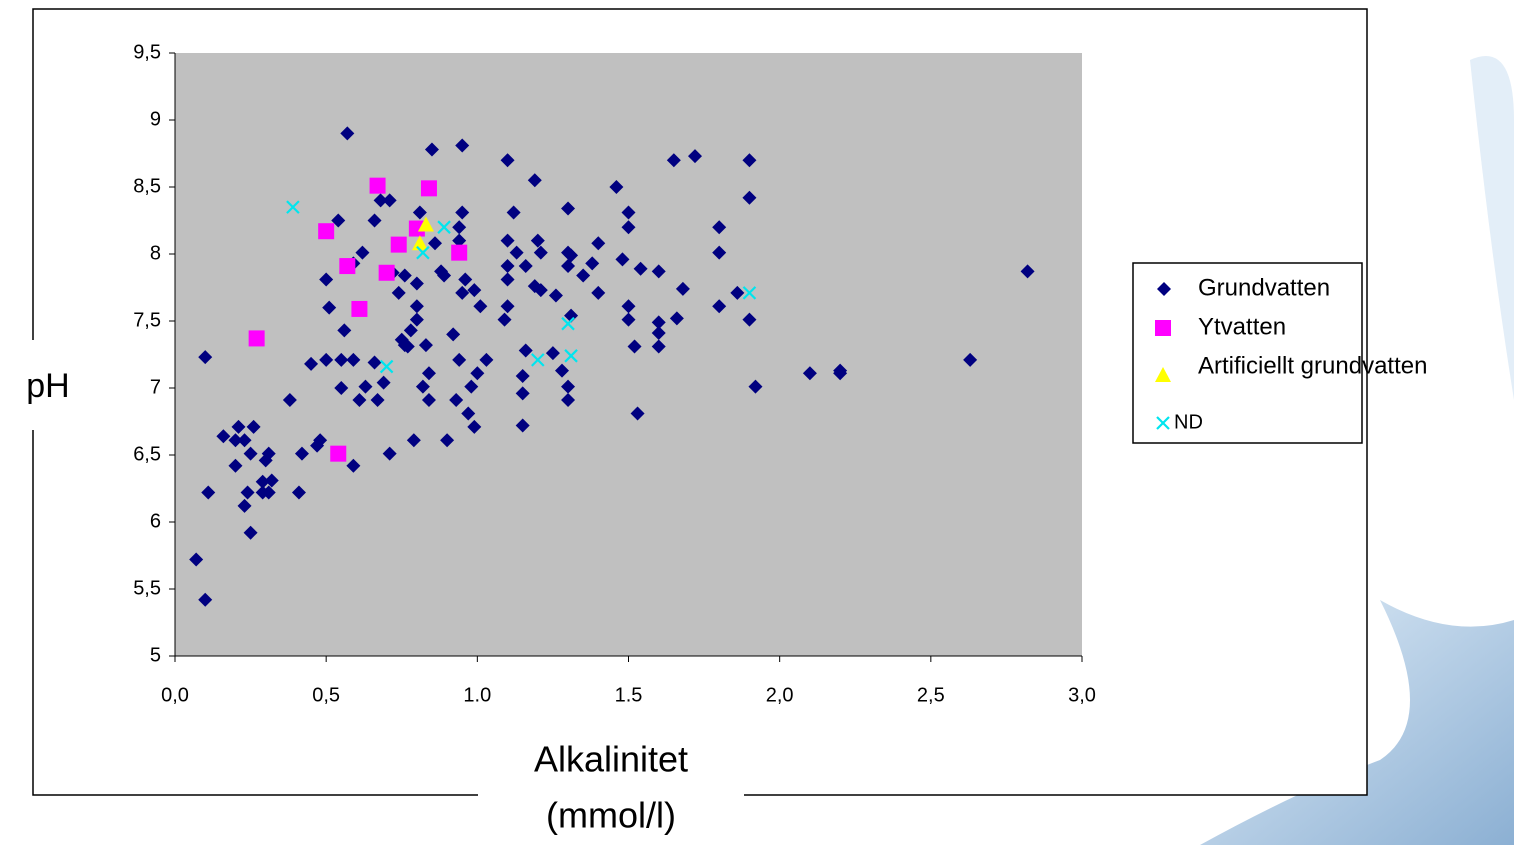 This screenshot has height=850, width=1514. Describe the element at coordinates (147, 186) in the screenshot. I see `y-tick-label: 8,5` at that location.